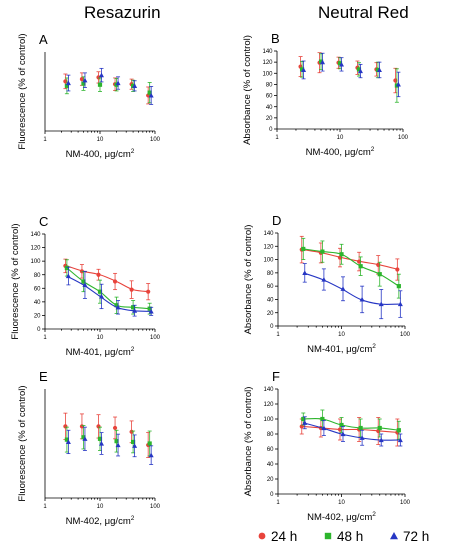 The image size is (451, 550). What do you see at coordinates (328, 536) in the screenshot?
I see `legend-square-marker` at bounding box center [328, 536].